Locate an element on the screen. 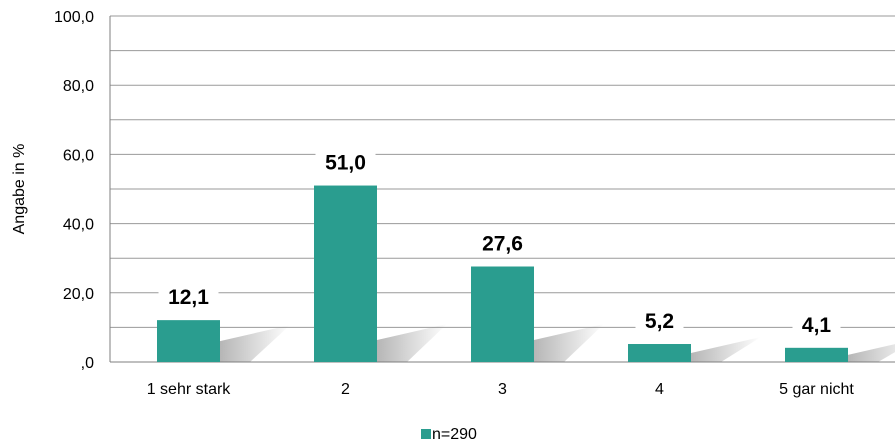 The height and width of the screenshot is (447, 895). y-tick-label: 40,0 is located at coordinates (78, 225).